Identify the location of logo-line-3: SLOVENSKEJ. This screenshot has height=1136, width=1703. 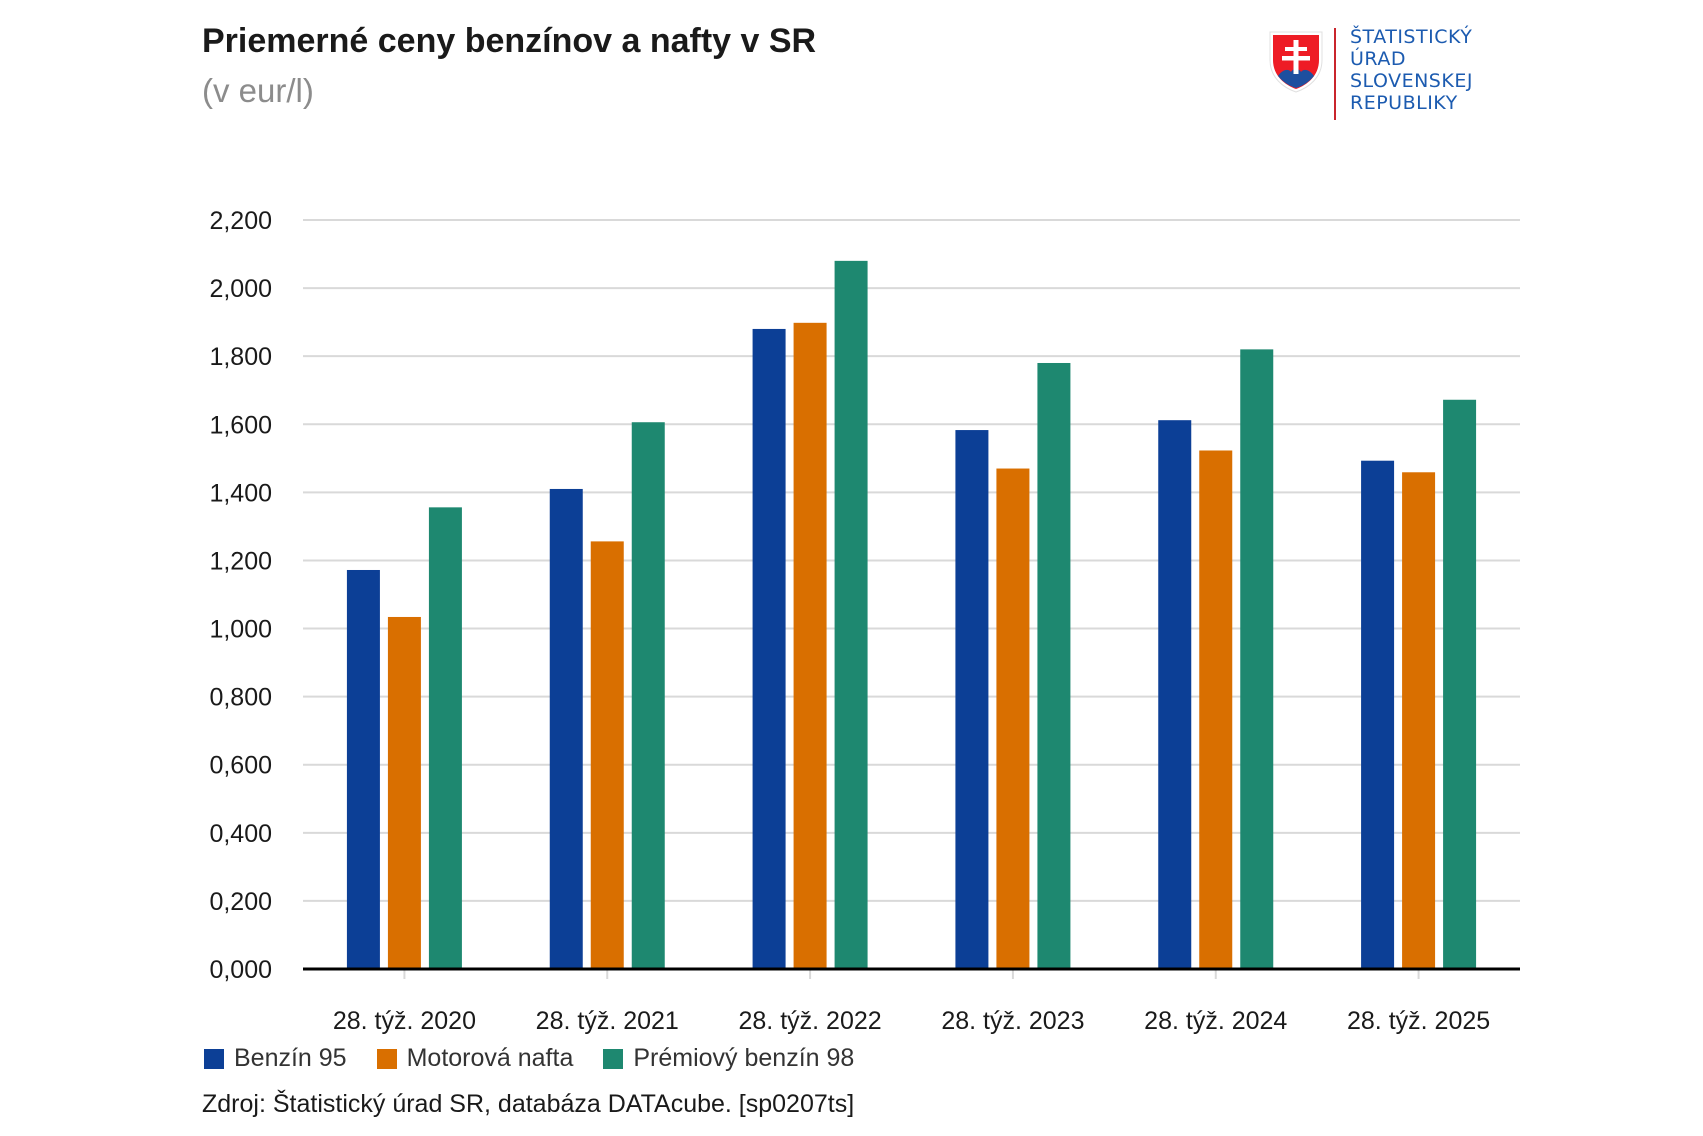
(1411, 81).